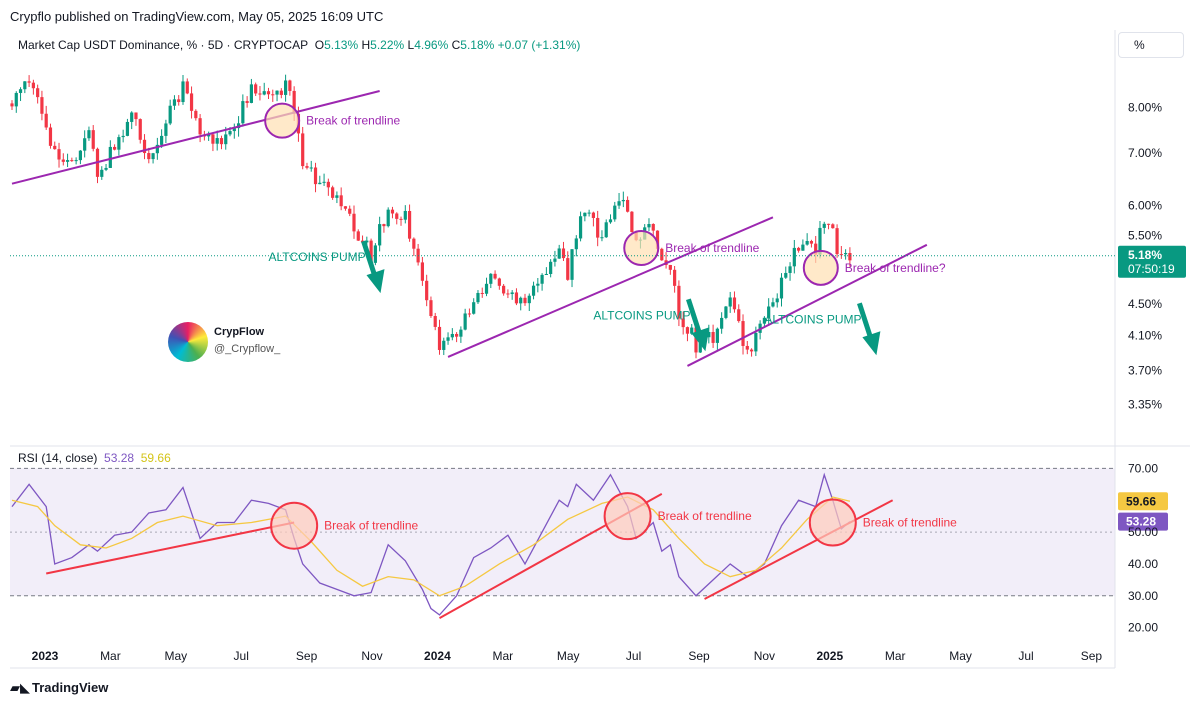 The image size is (1200, 706). What do you see at coordinates (705, 516) in the screenshot?
I see `rsi-break-annotation: Break of trendline` at bounding box center [705, 516].